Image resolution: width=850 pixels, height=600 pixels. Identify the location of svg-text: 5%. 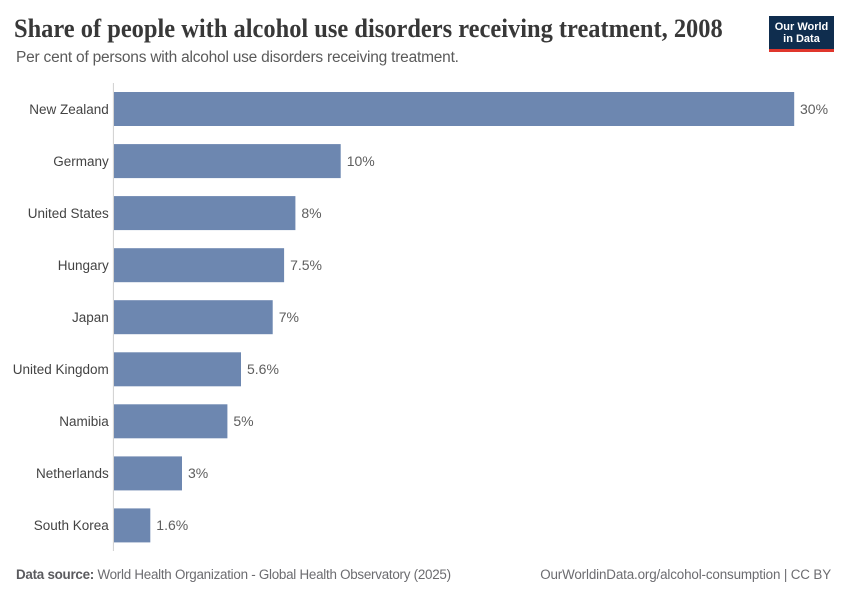
(243, 421).